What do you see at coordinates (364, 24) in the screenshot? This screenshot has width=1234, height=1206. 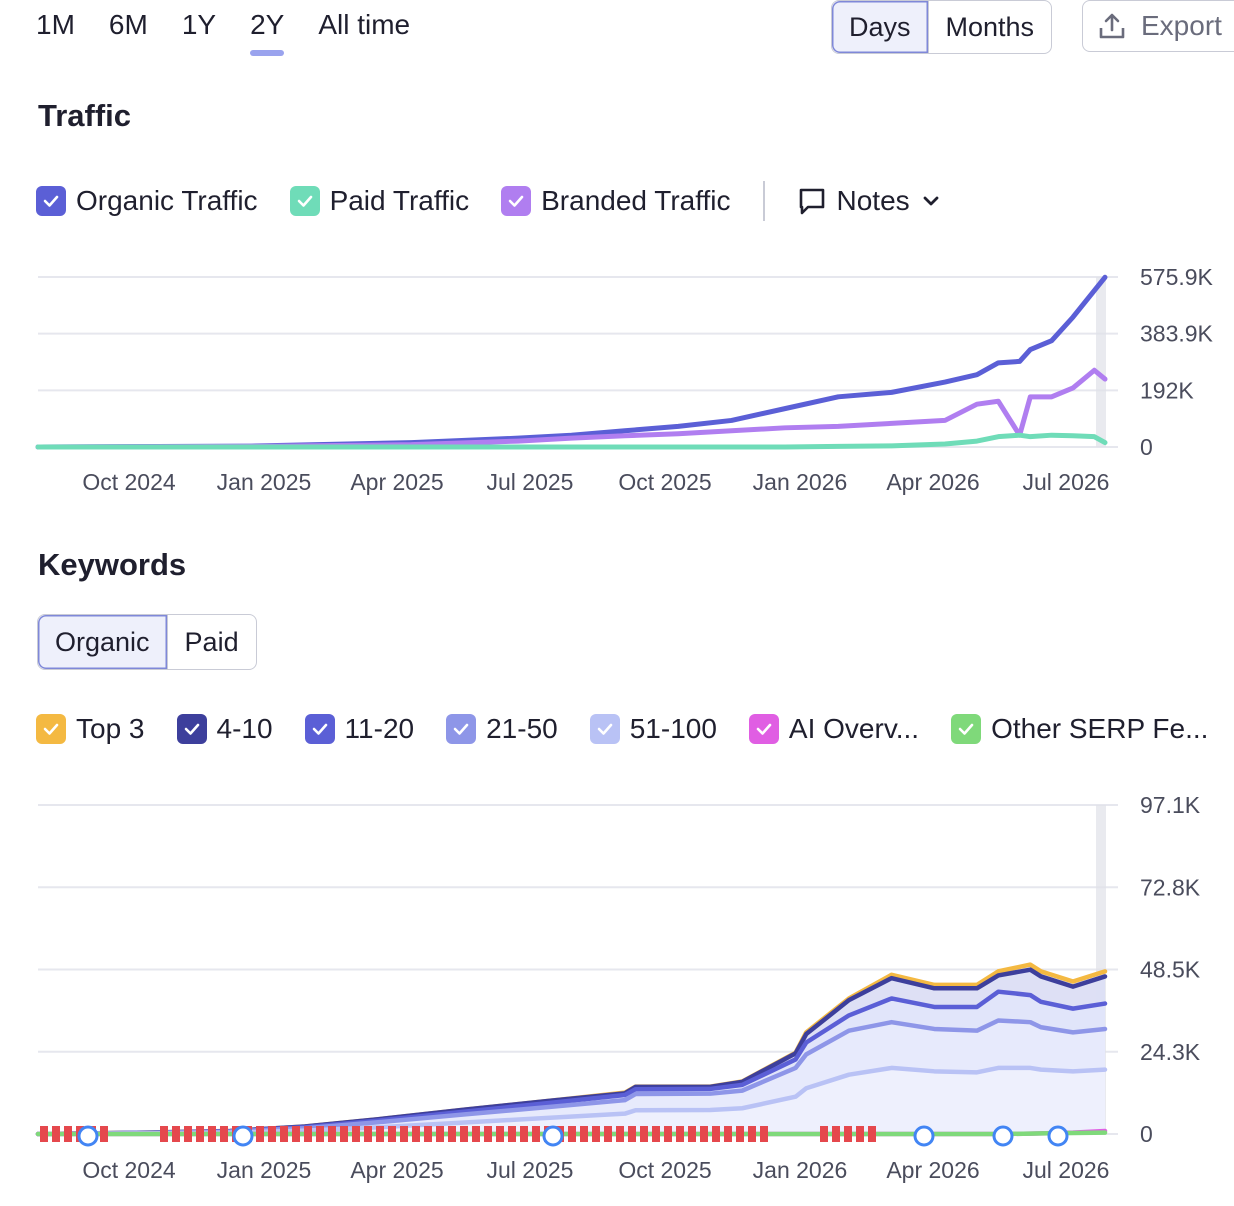 I see `range-tab-all-time: All time` at bounding box center [364, 24].